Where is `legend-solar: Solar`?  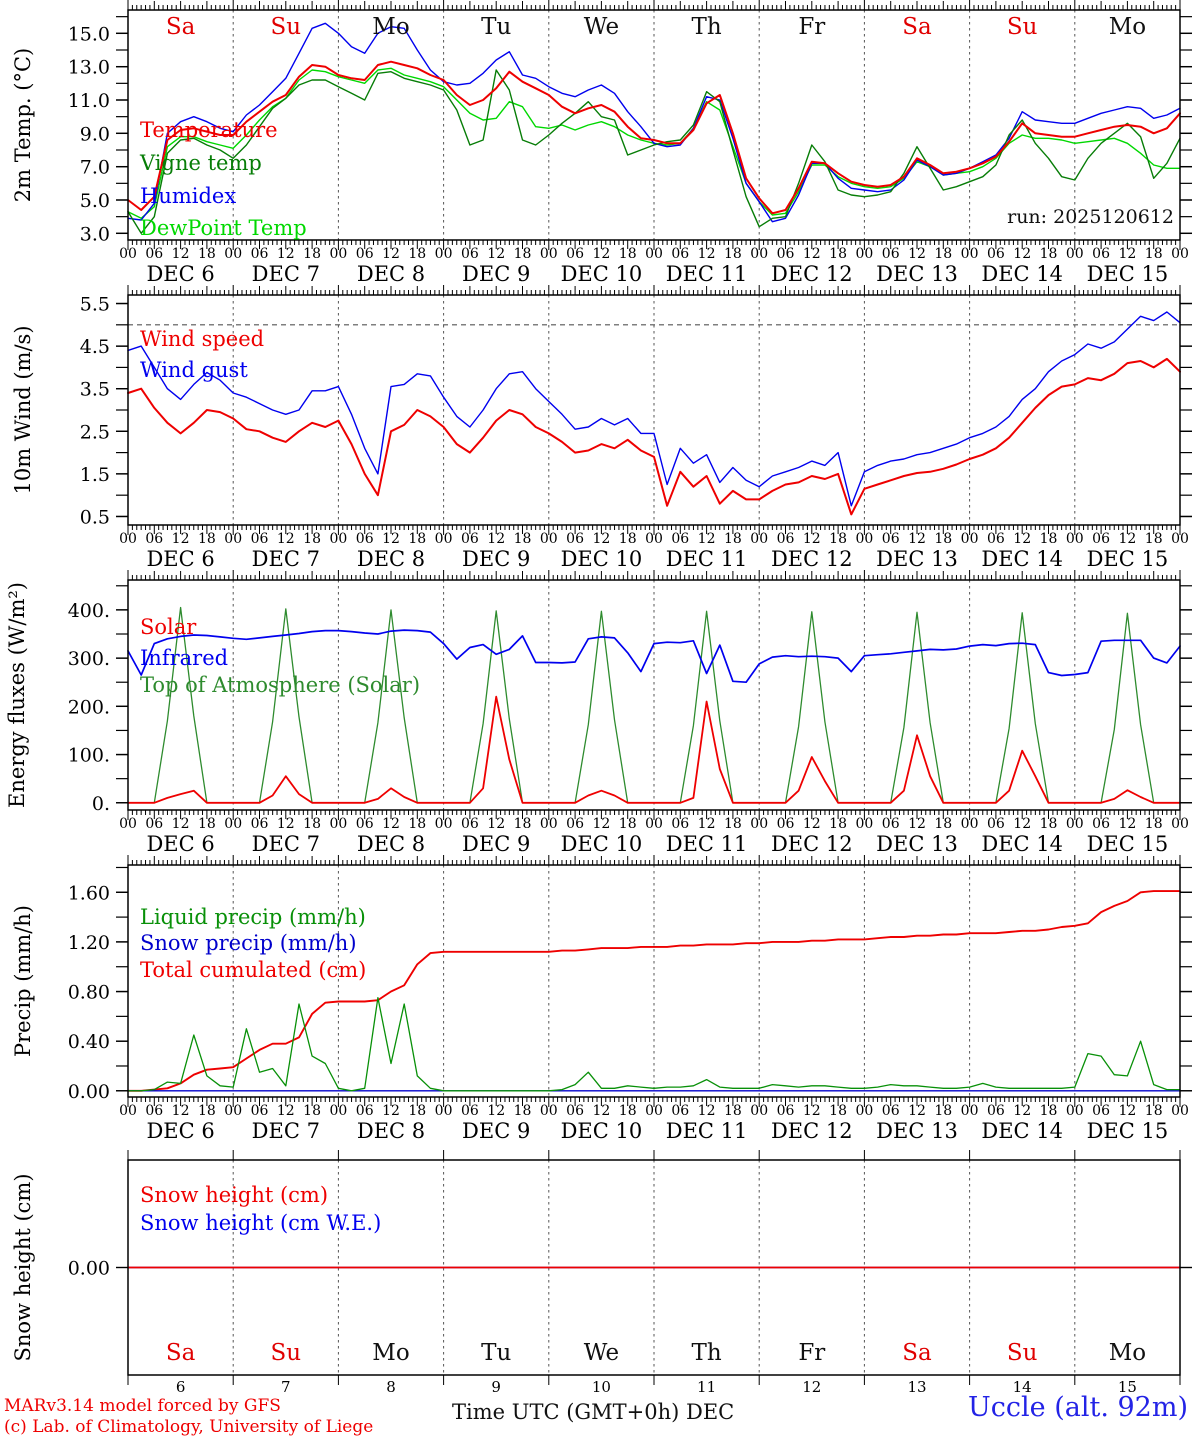 legend-solar: Solar is located at coordinates (168, 627).